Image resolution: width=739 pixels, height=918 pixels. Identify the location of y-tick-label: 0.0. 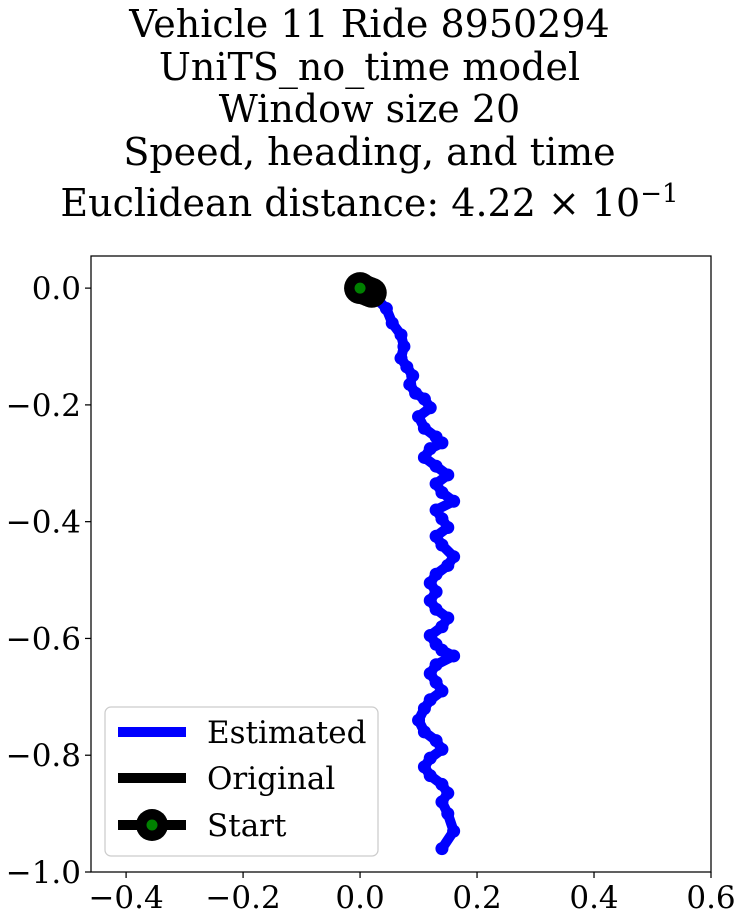
(56, 289).